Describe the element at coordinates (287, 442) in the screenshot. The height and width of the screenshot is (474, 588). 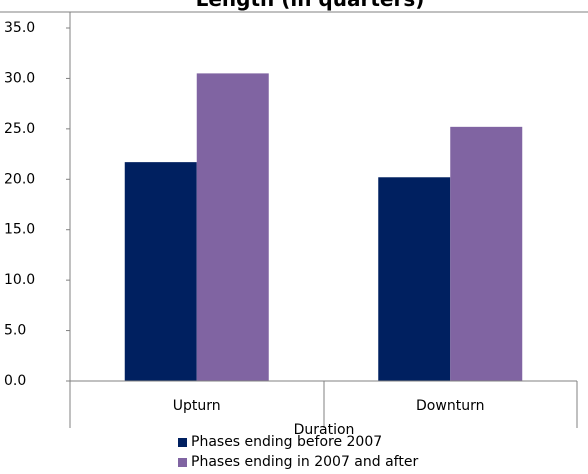
I see `legend-label-before-2007: Phases ending before 2007` at that location.